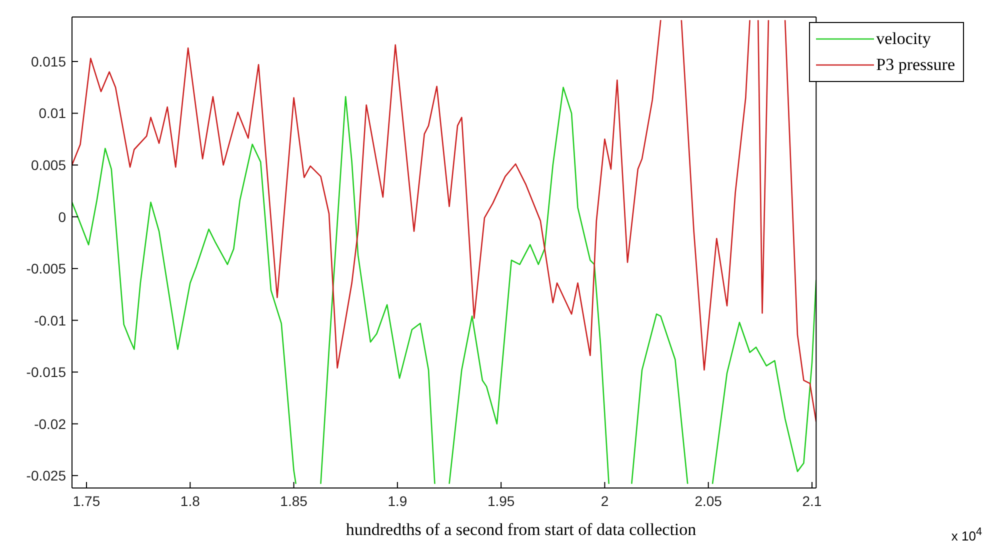 The image size is (992, 556). What do you see at coordinates (604, 500) in the screenshot?
I see `x-tick-label: 2` at bounding box center [604, 500].